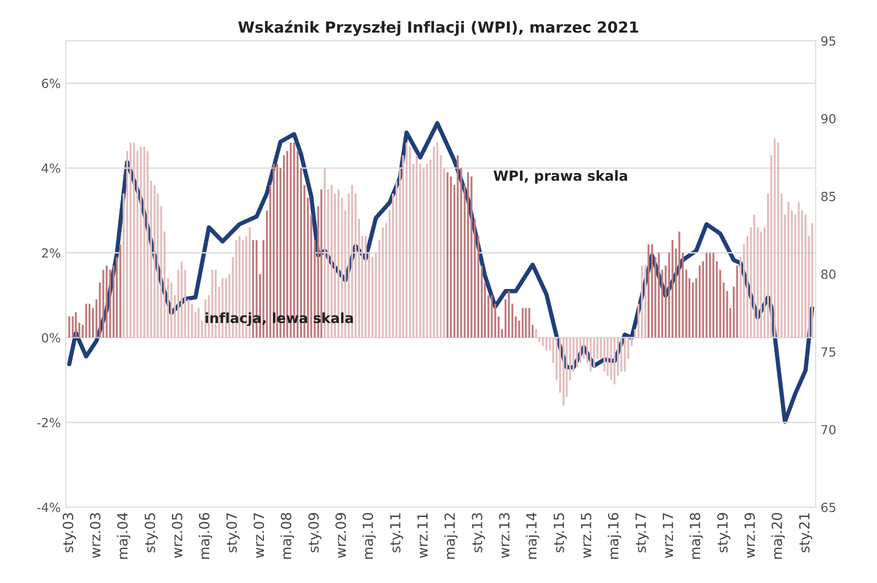 Image resolution: width=877 pixels, height=583 pixels. What do you see at coordinates (642, 532) in the screenshot?
I see `x-tick-label: sty.17` at bounding box center [642, 532].